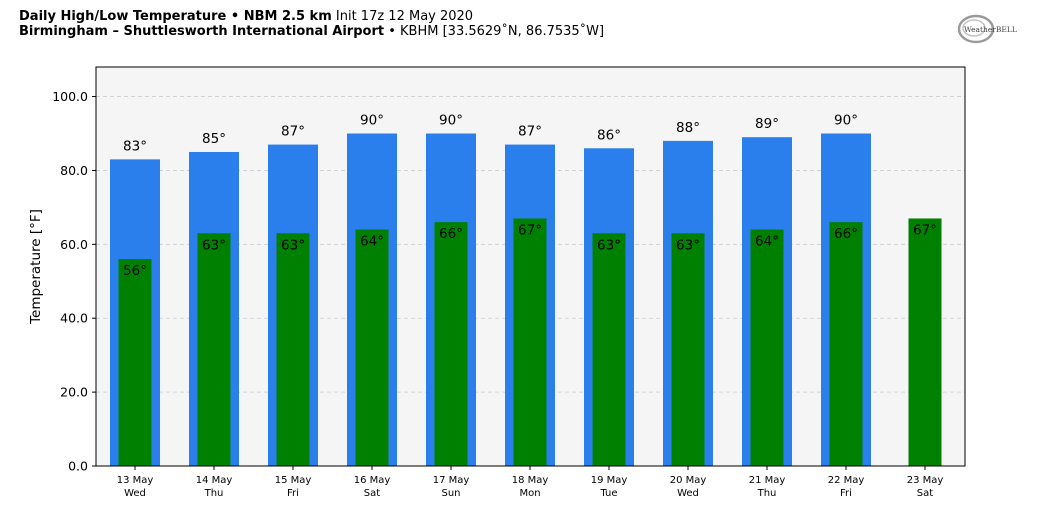  Describe the element at coordinates (451, 480) in the screenshot. I see `x-tick-date: 17 May` at that location.